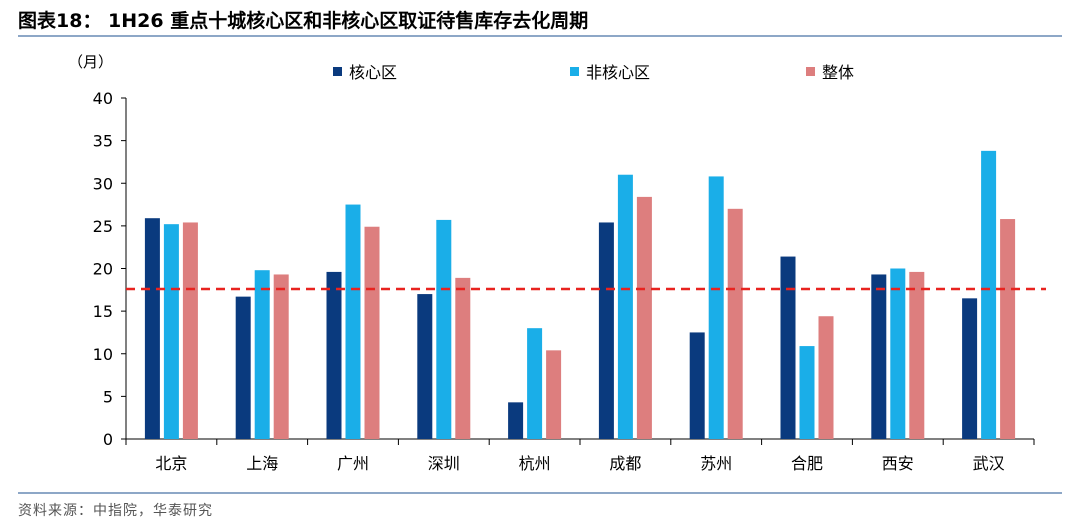 The image size is (1080, 525). What do you see at coordinates (103, 354) in the screenshot?
I see `y-tick-label: 10` at bounding box center [103, 354].